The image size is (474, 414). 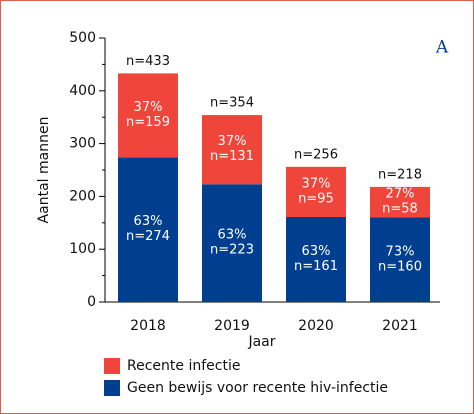 What do you see at coordinates (316, 266) in the screenshot?
I see `value-label: n=161` at bounding box center [316, 266].